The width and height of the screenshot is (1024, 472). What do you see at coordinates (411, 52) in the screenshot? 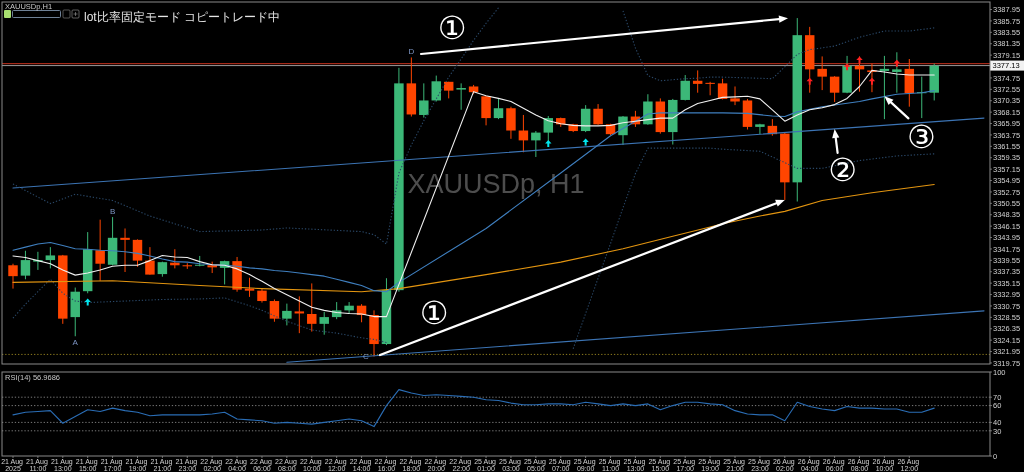
I see `annotation: D` at bounding box center [411, 52].